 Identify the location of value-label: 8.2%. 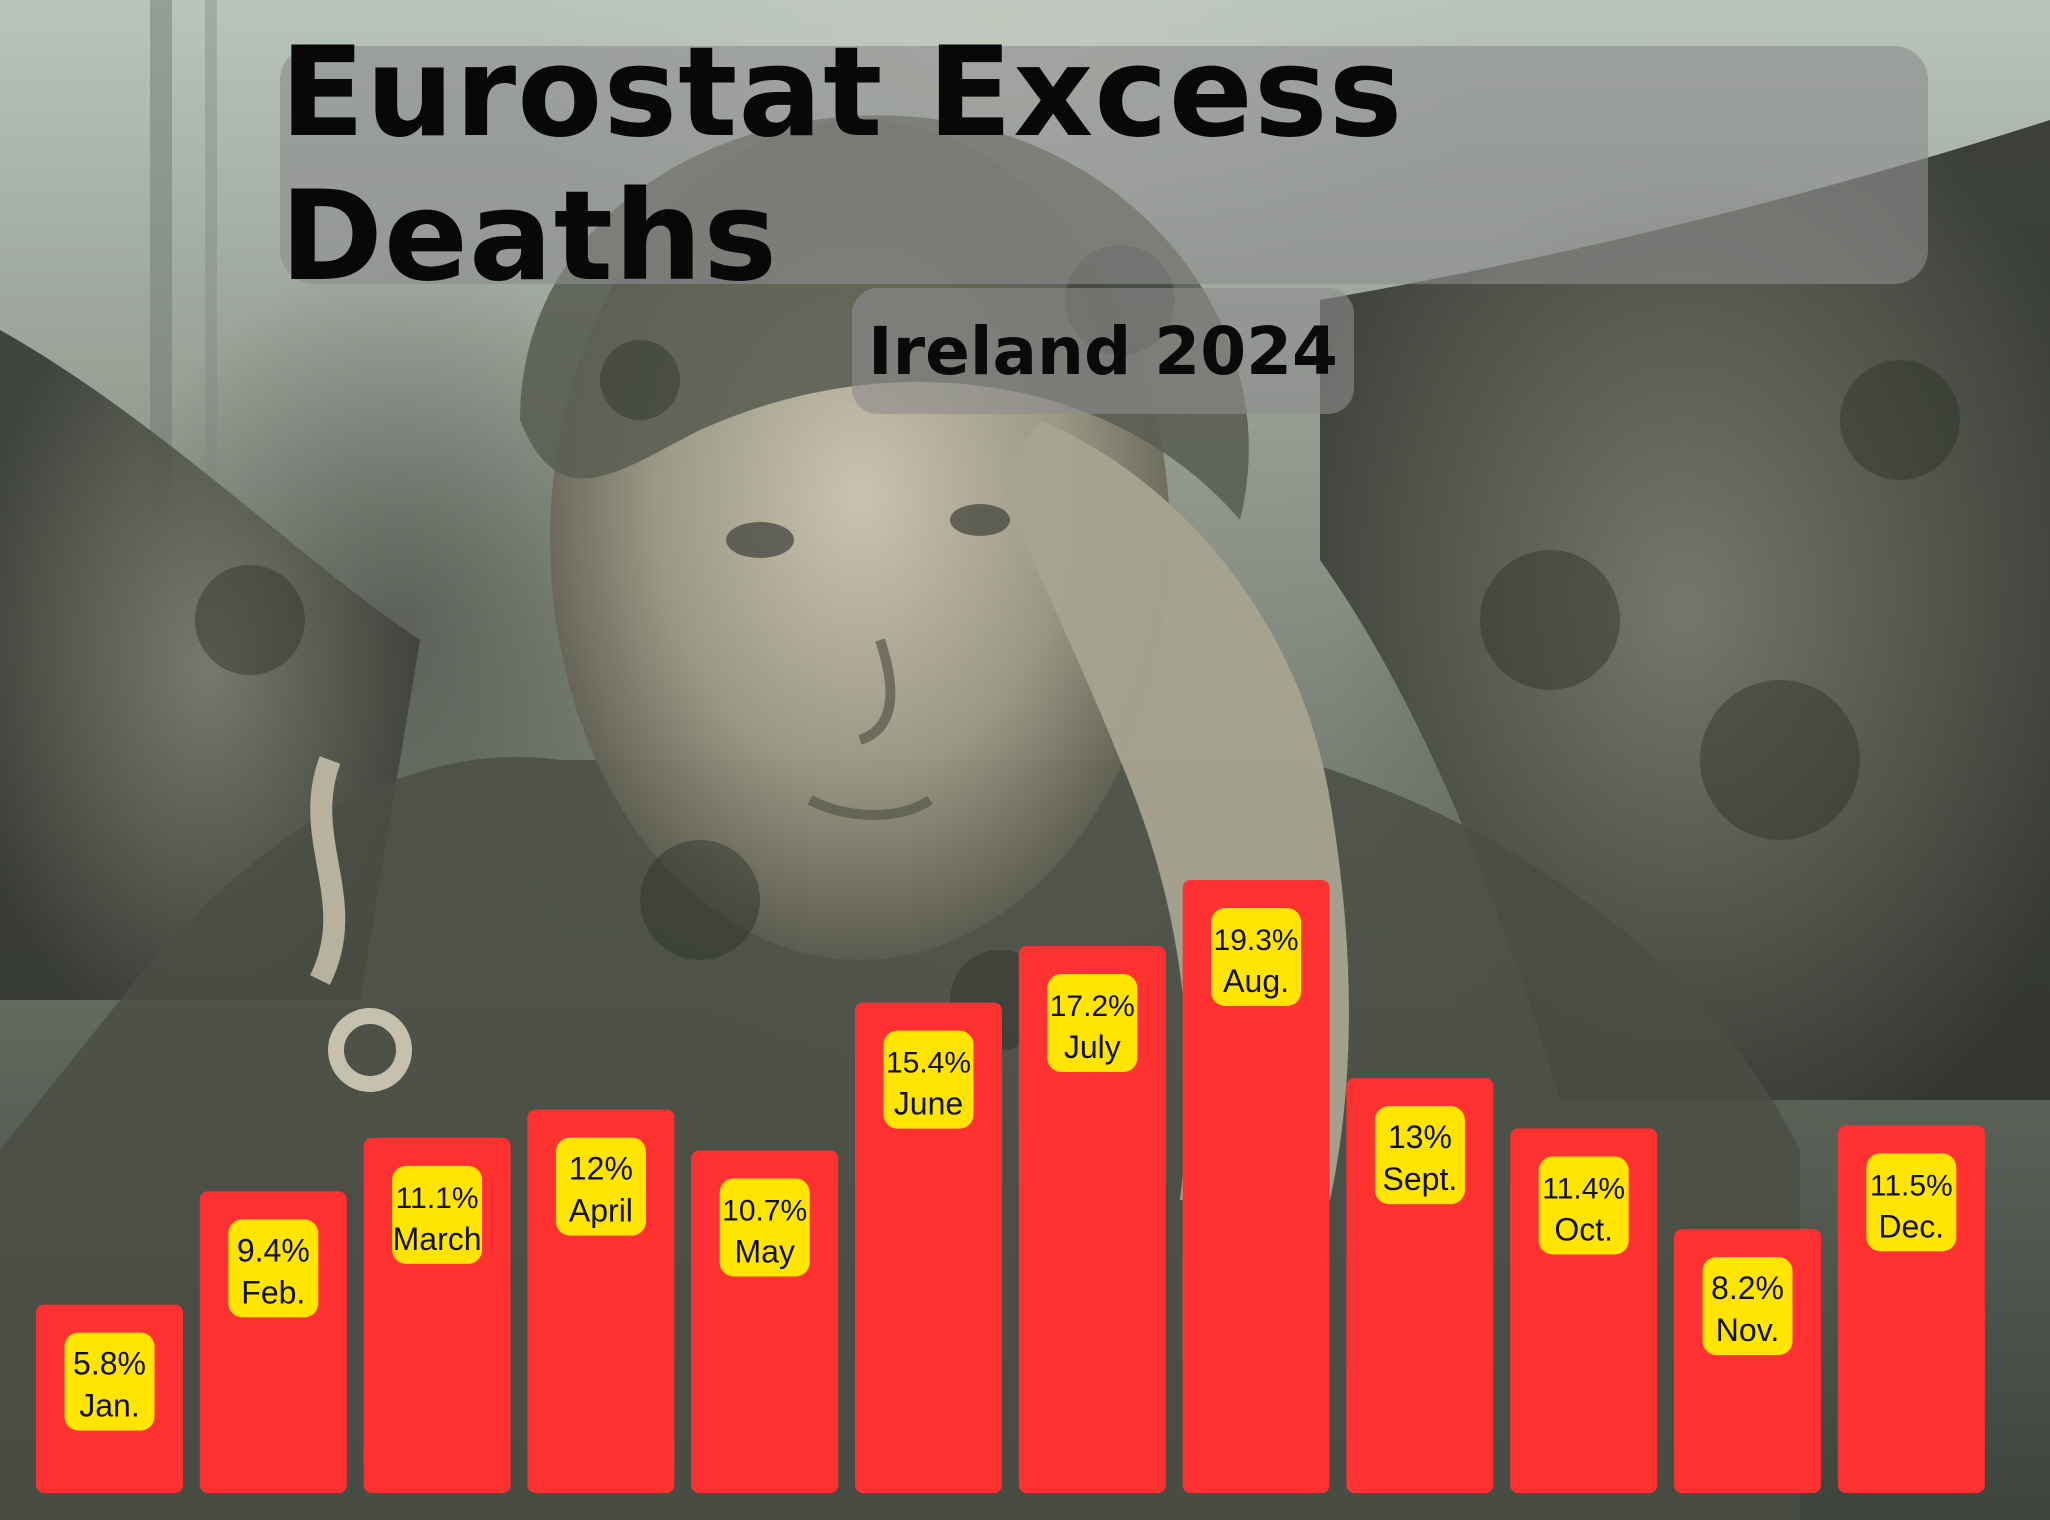
(1747, 1288).